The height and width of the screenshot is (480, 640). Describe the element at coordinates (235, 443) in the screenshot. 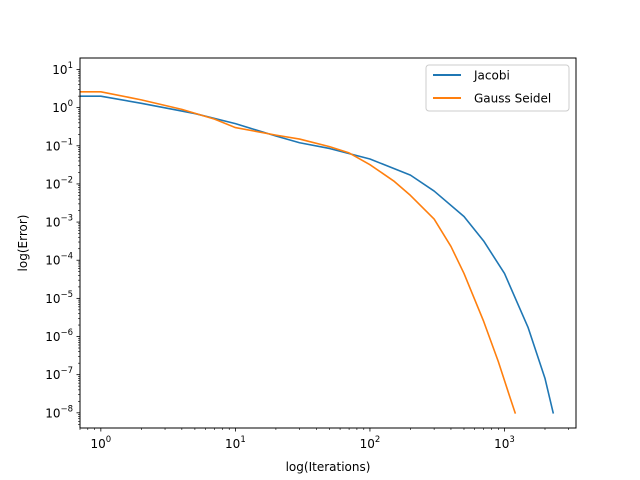

I see `x-tick-label: 10¹` at that location.